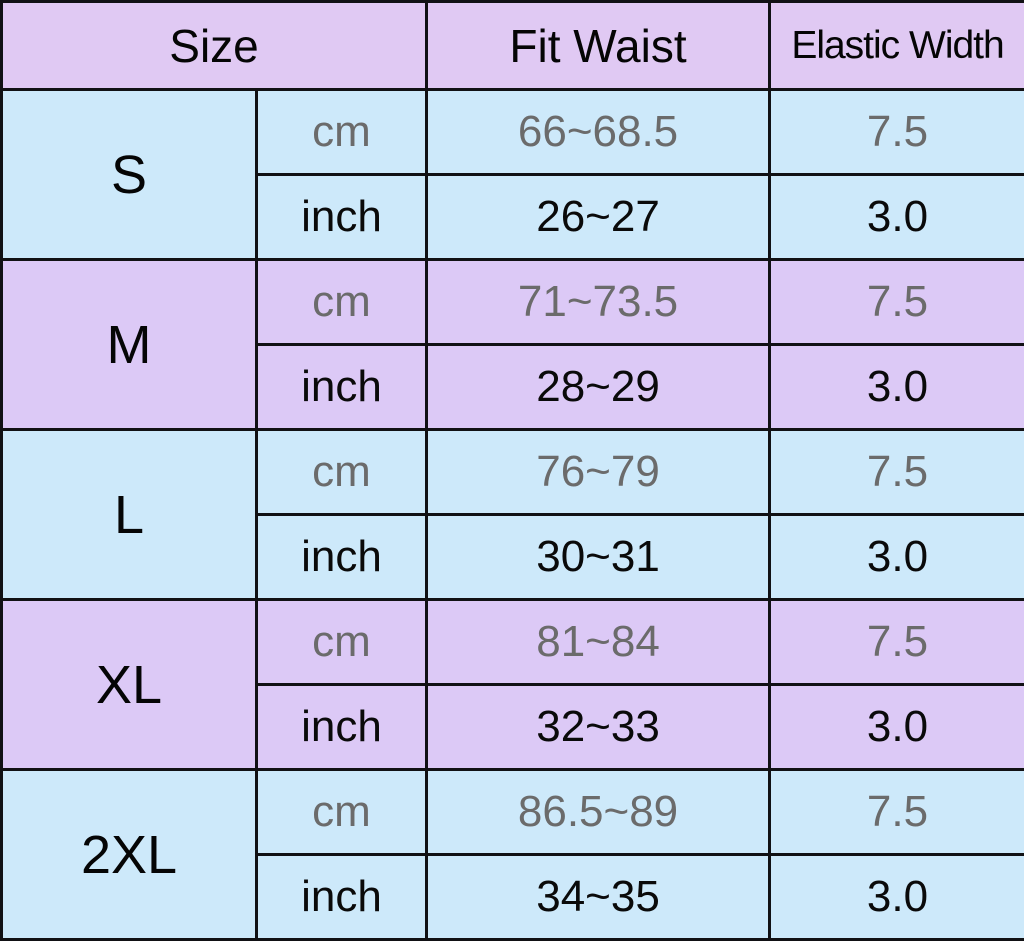  I want to click on fit-waist-cell: 76~79, so click(598, 472).